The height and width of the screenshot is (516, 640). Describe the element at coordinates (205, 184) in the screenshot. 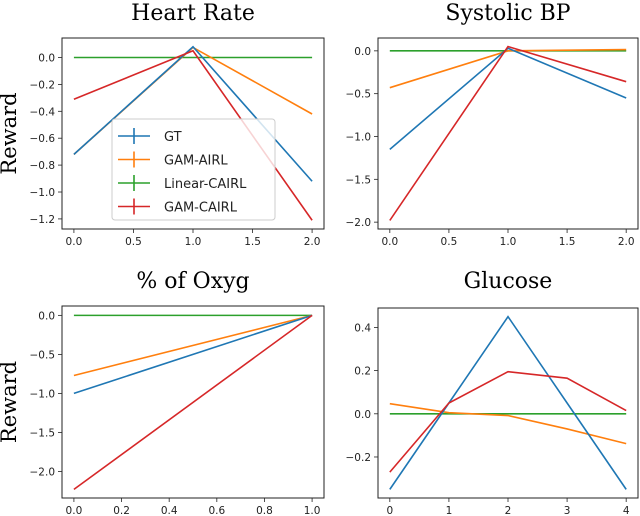

I see `legend-label: Linear-CAIRL` at that location.